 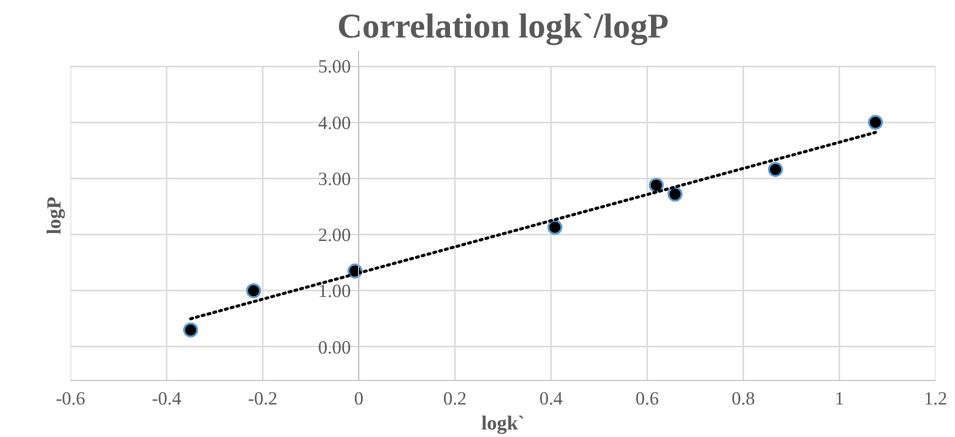 I want to click on y-tick-label: 1.00, so click(x=334, y=291).